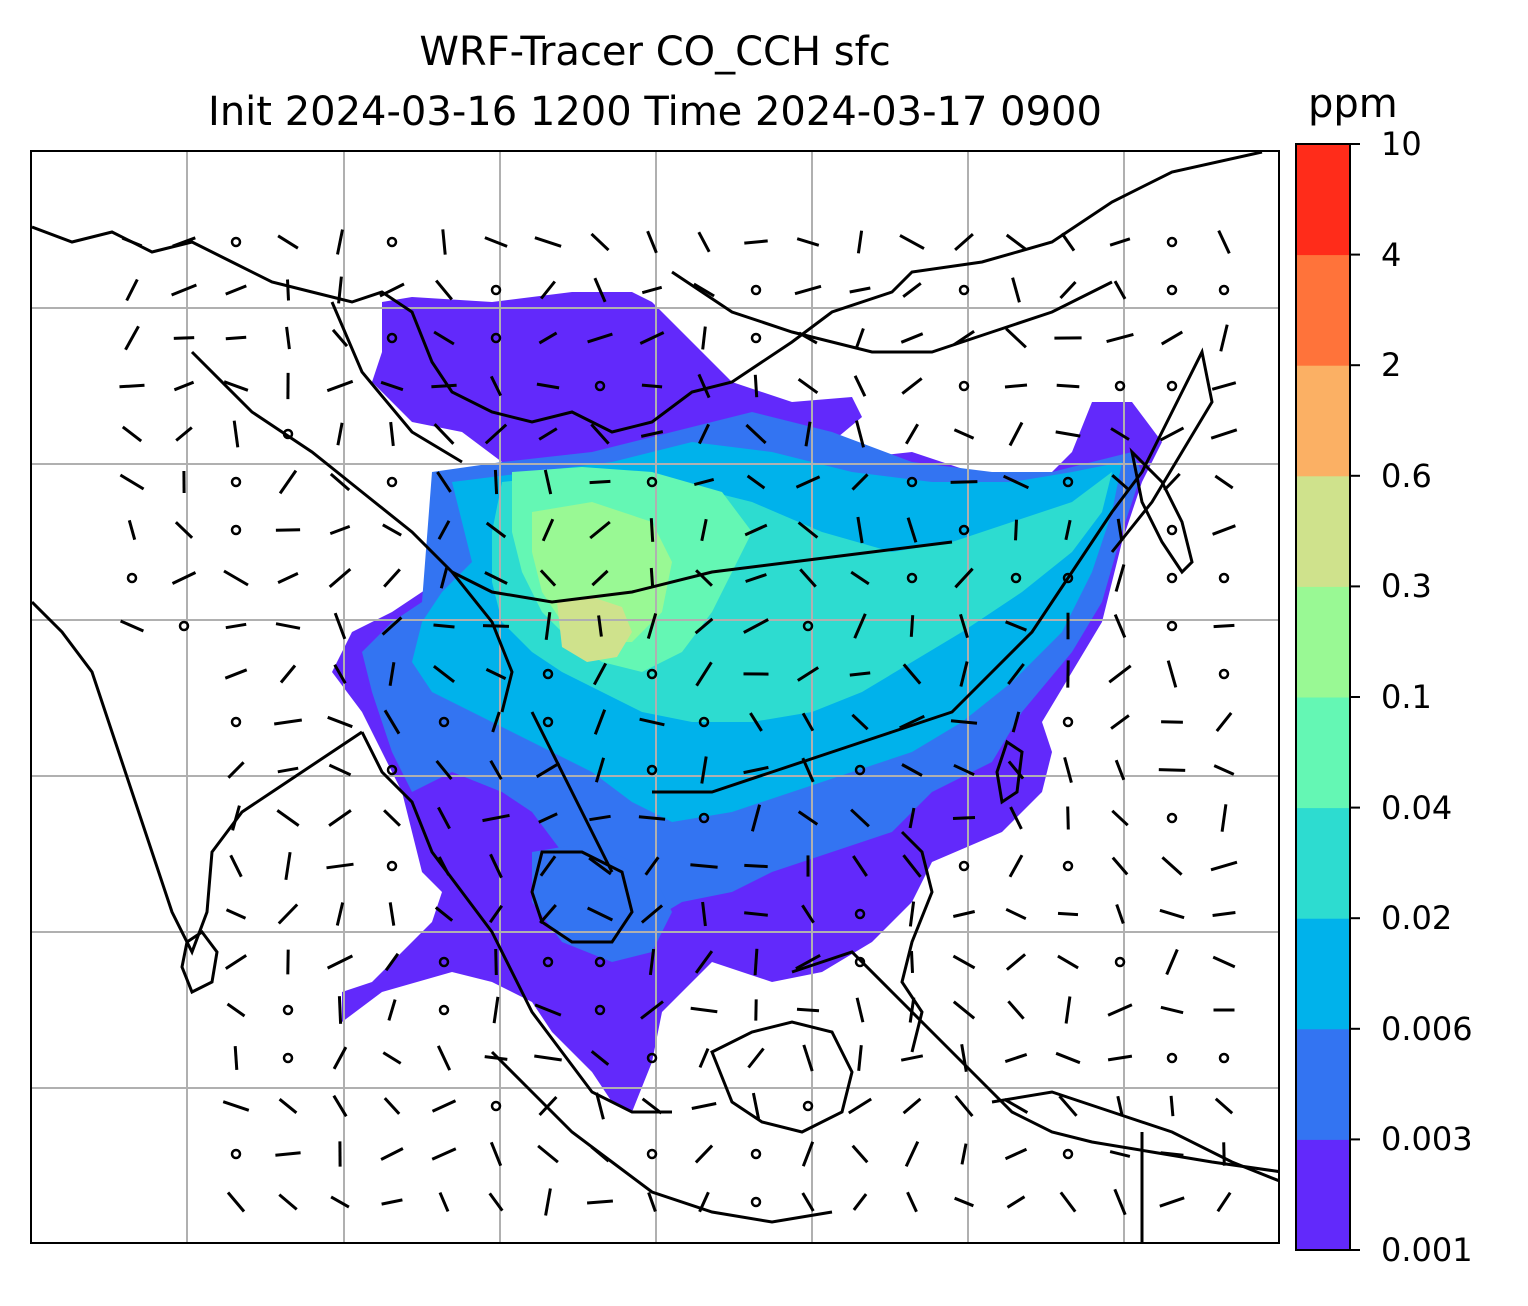  I want to click on coastline-china-east, so click(933, 570).